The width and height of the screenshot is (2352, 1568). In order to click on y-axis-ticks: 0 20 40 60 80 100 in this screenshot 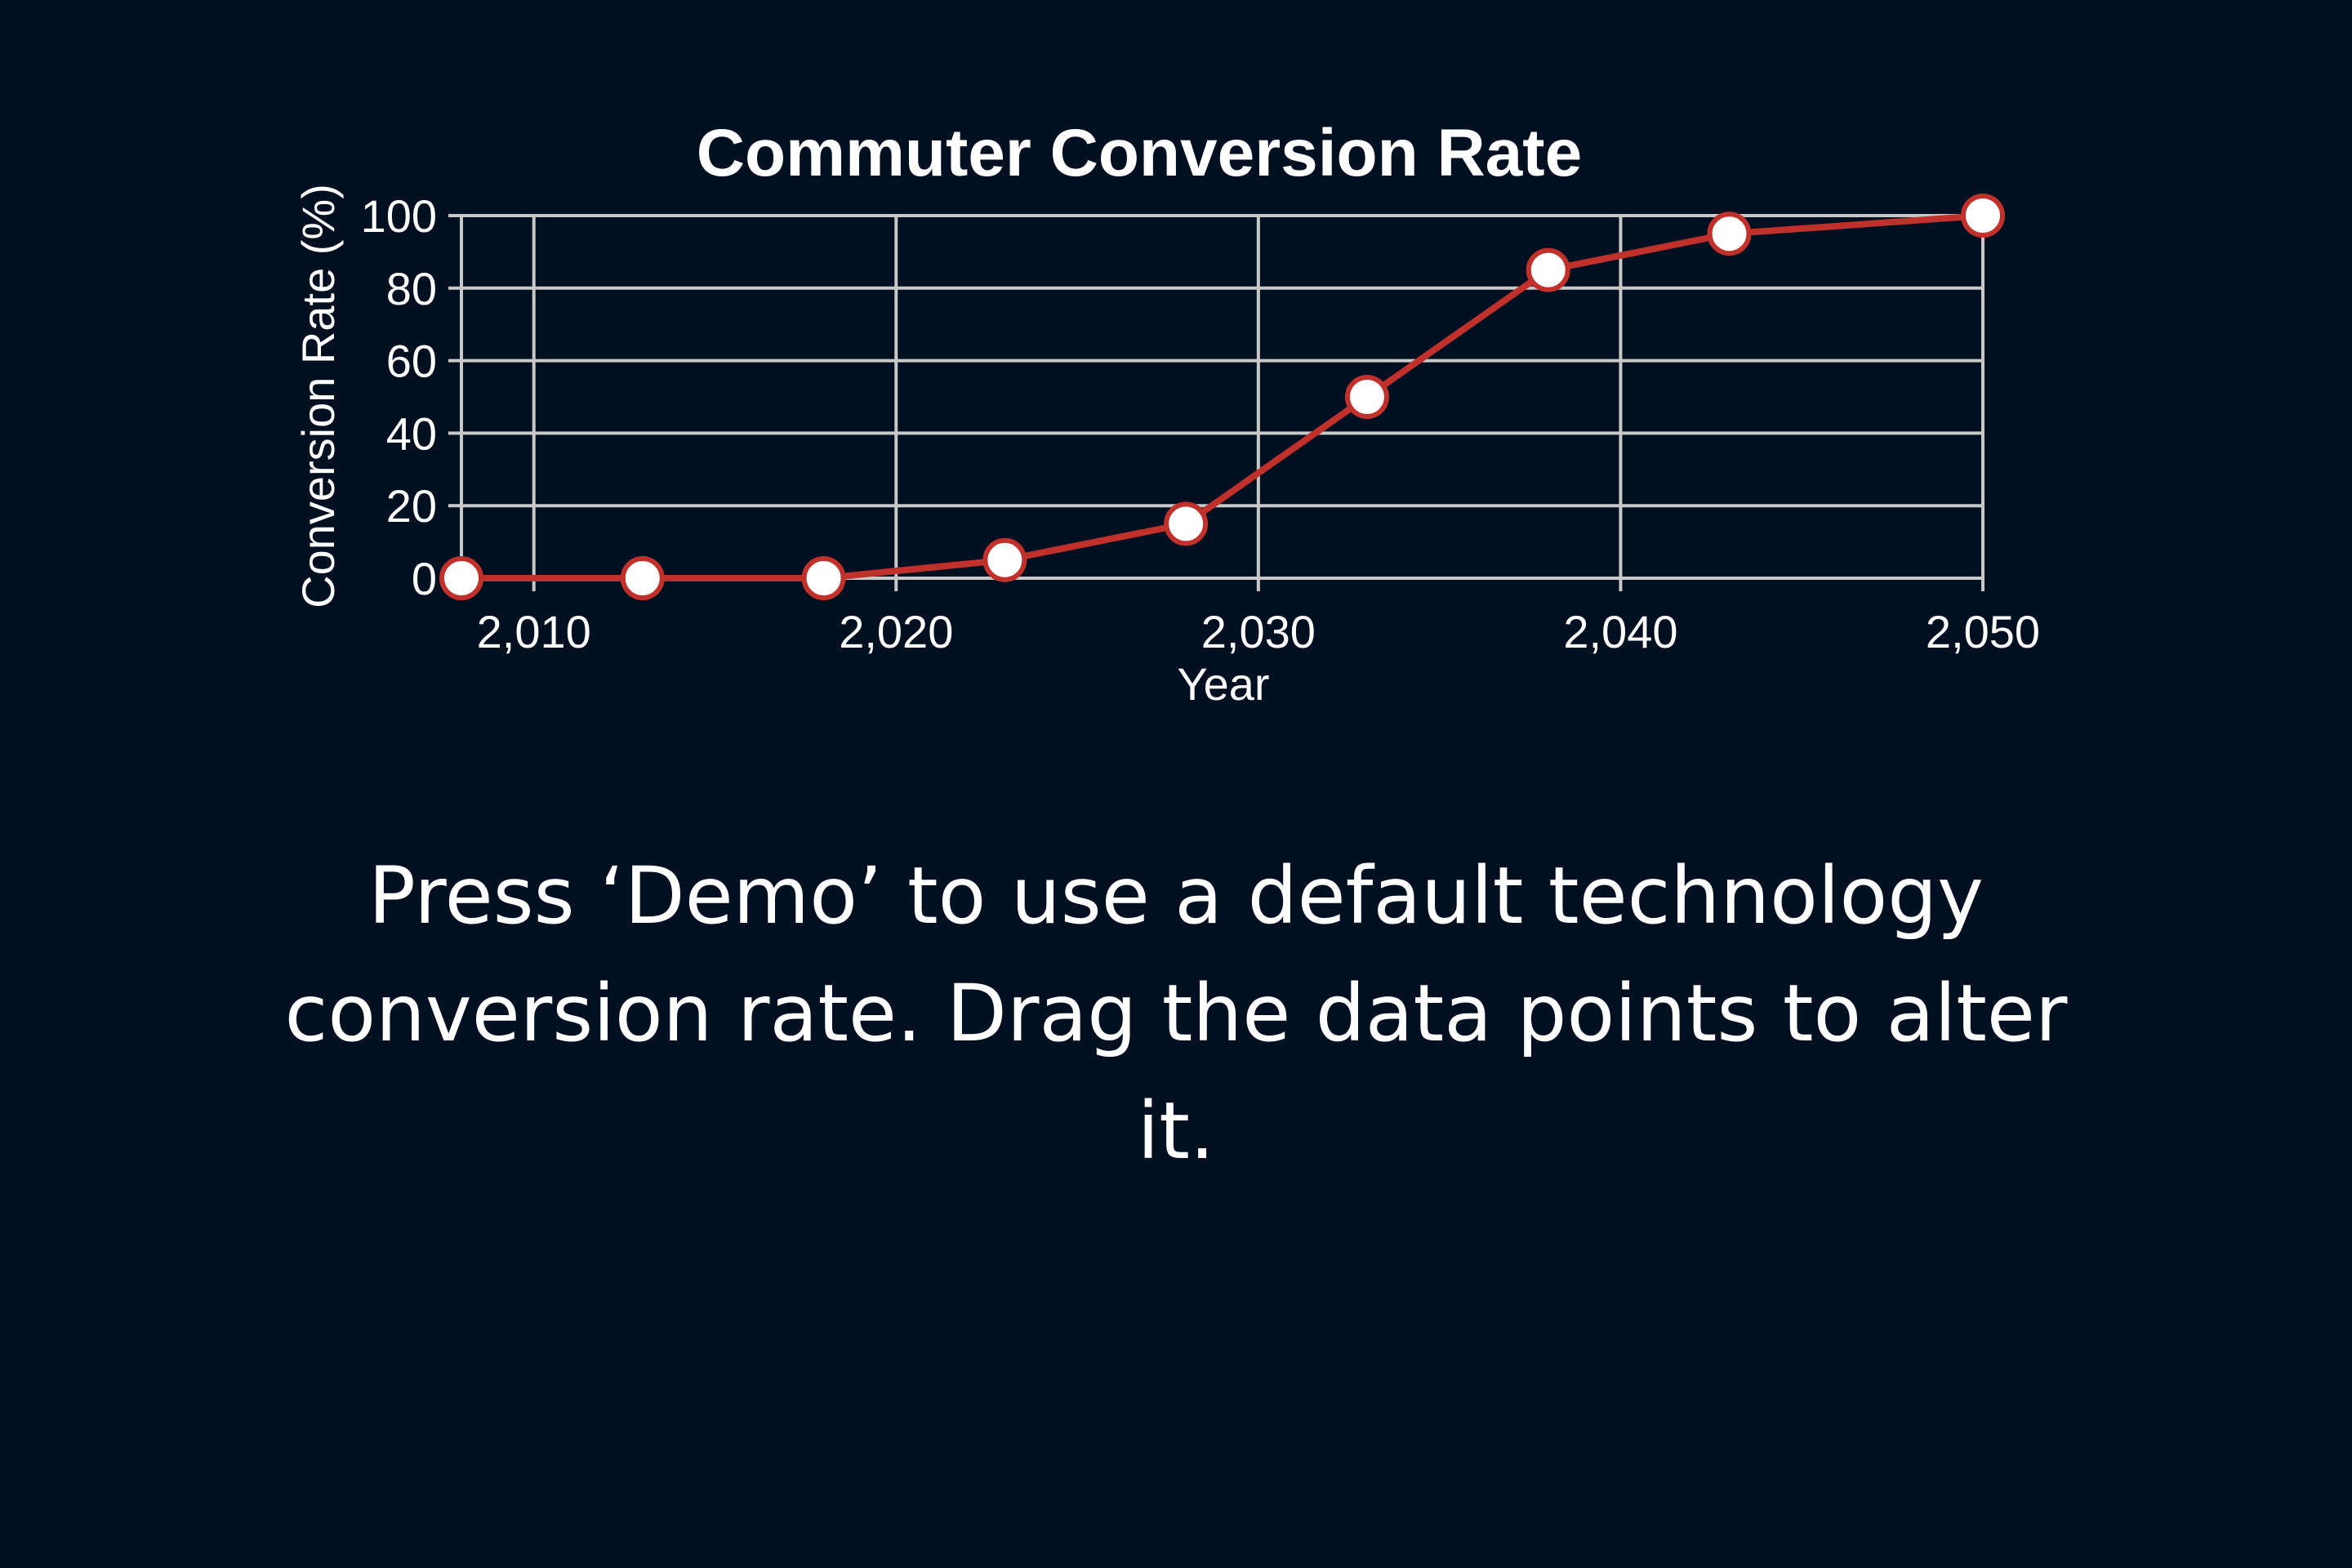, I will do `click(411, 397)`.